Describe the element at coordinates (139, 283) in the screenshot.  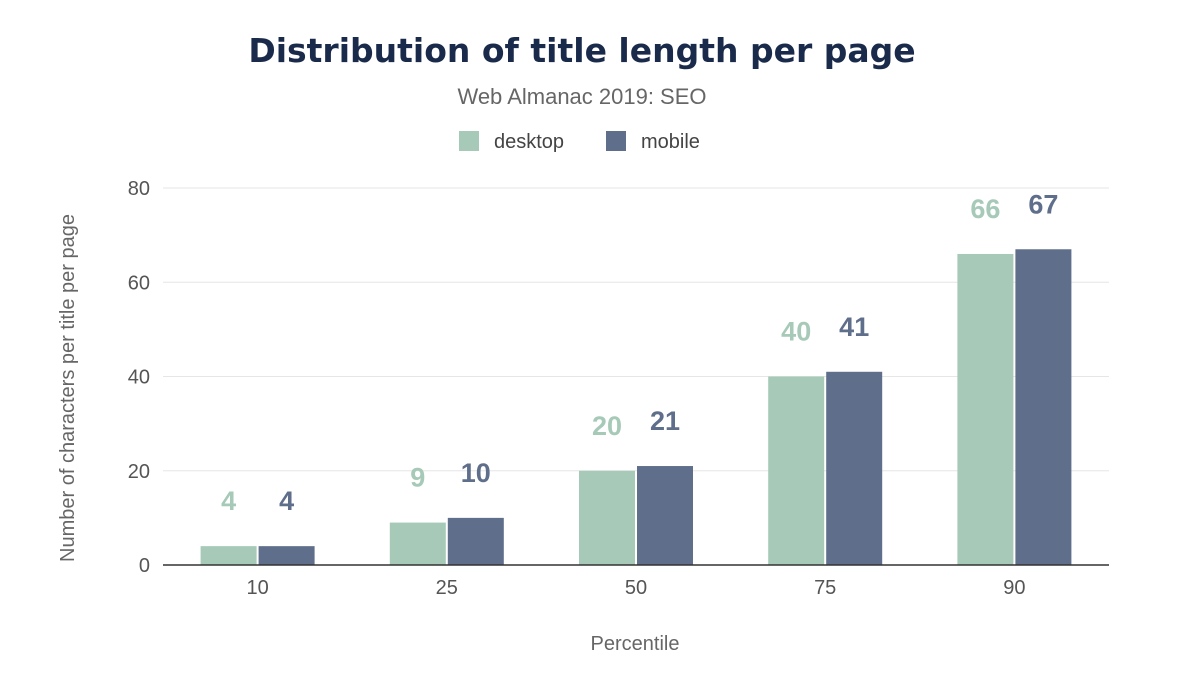
I see `y-tick-label: 60` at that location.